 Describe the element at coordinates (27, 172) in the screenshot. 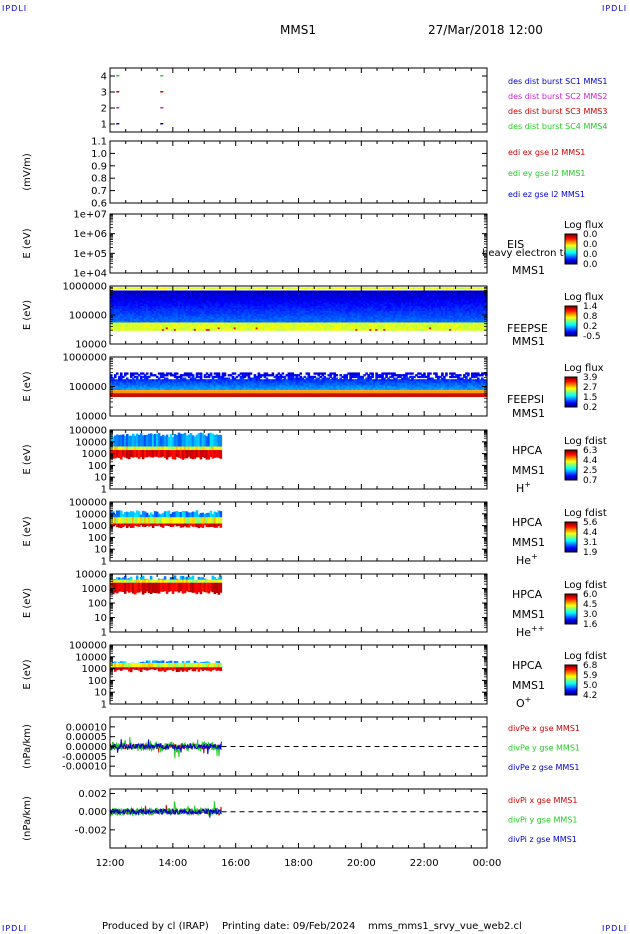

I see `y-axis-label: (mV/m)` at that location.